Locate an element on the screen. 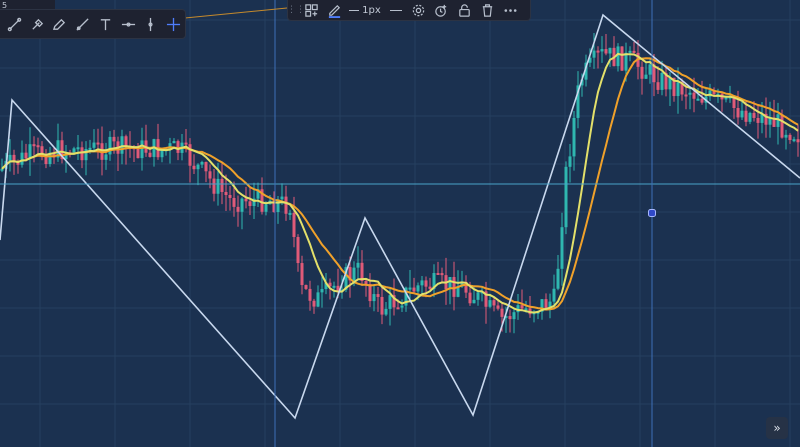 Image resolution: width=800 pixels, height=447 pixels. text-tool is located at coordinates (105, 24).